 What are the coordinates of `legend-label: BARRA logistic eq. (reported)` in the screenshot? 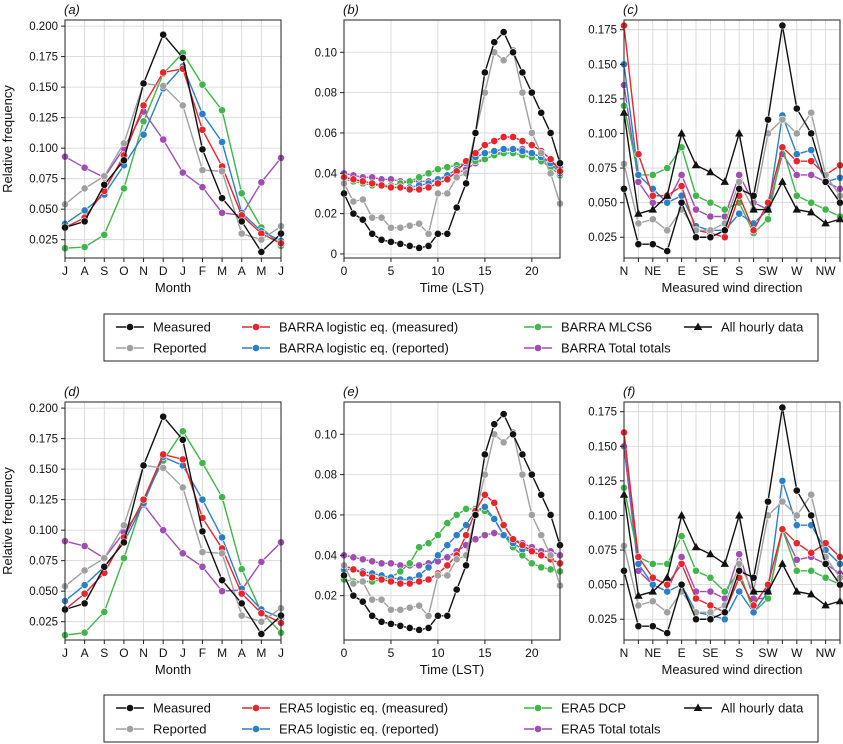 It's located at (364, 348).